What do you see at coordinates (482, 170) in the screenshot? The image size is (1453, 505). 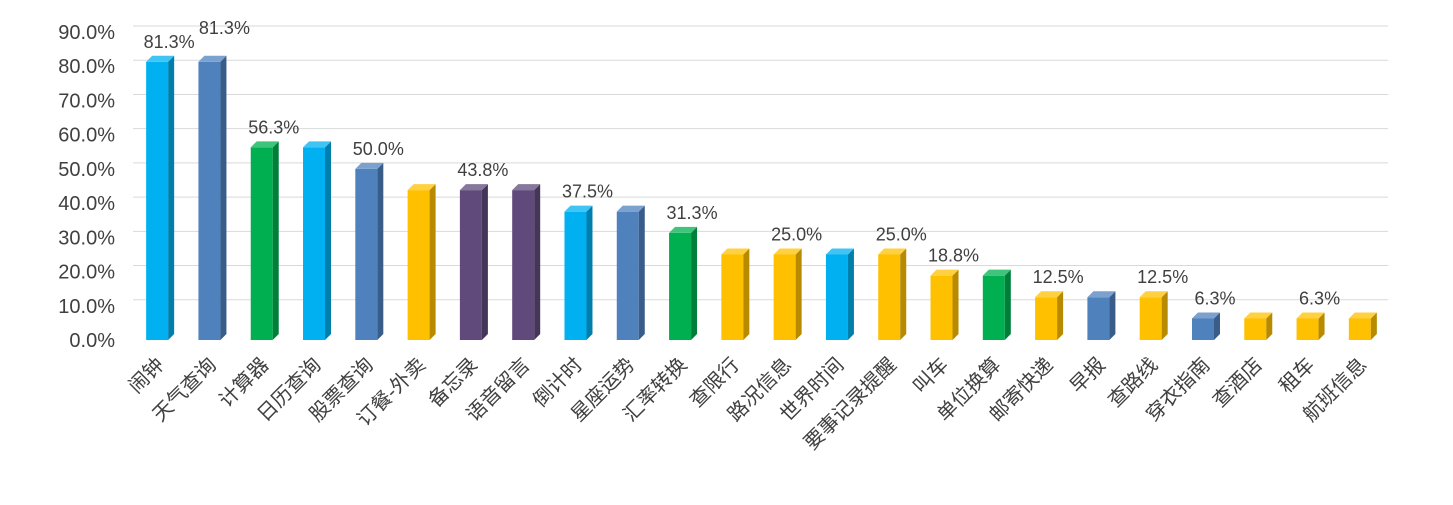 I see `data-label: 43.8%` at bounding box center [482, 170].